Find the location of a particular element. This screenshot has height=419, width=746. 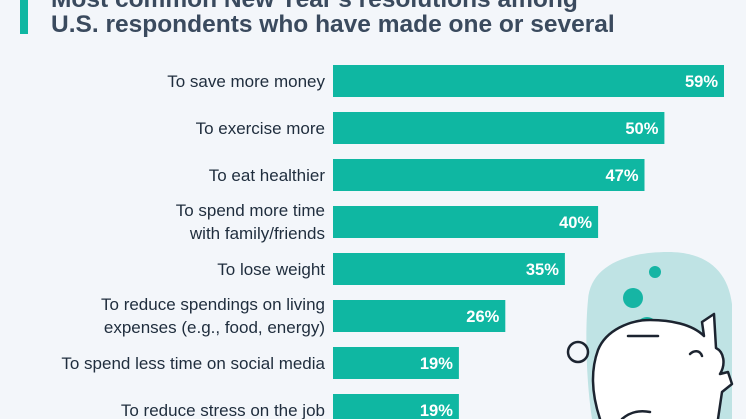

bar-value-label: 26% is located at coordinates (482, 317).